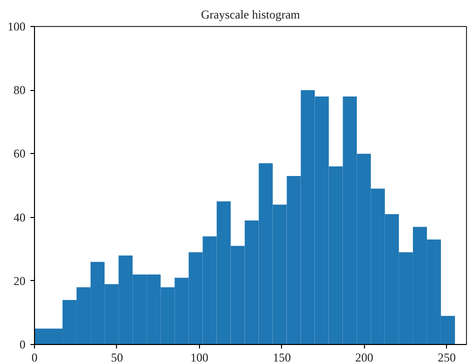 The width and height of the screenshot is (474, 364). I want to click on x-tick-label: 200, so click(364, 357).